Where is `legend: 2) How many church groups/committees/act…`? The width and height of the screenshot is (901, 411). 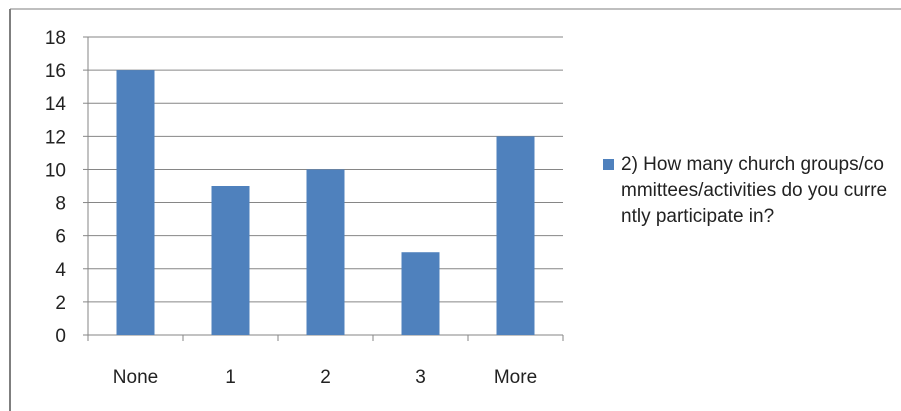
legend: 2) How many church groups/committees/act… is located at coordinates (748, 191).